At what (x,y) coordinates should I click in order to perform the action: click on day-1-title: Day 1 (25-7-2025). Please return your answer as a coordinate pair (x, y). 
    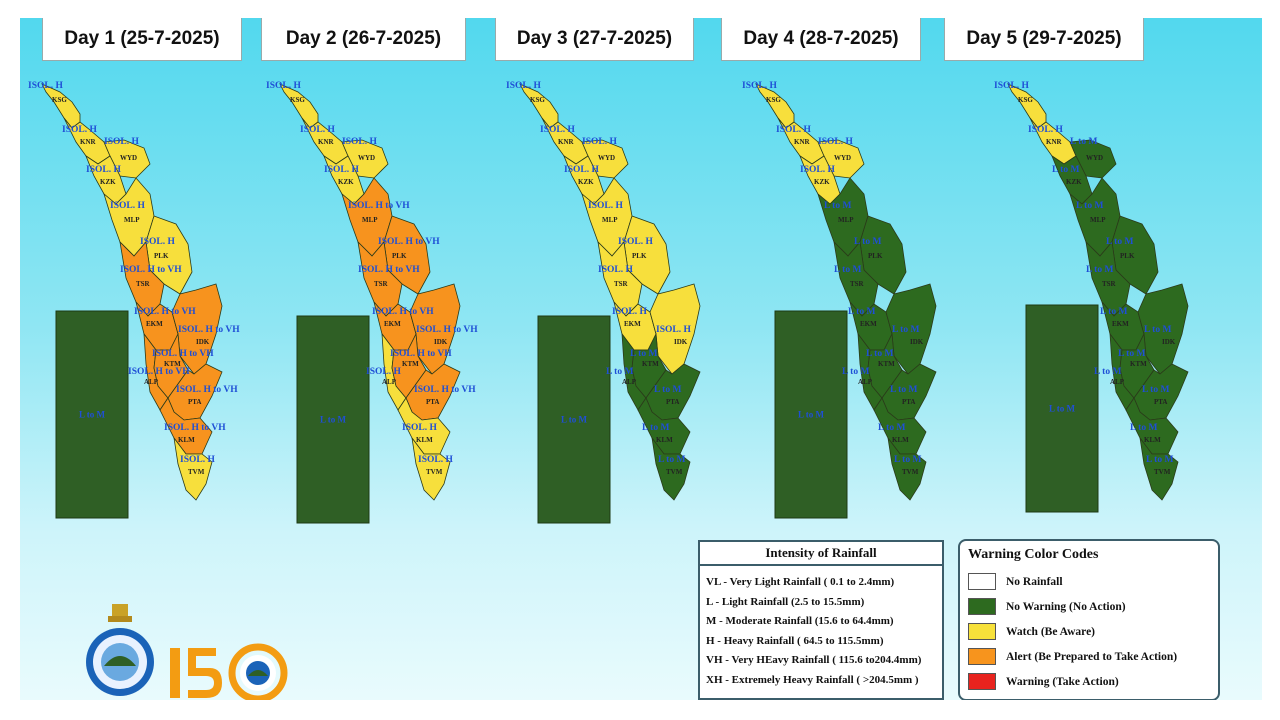
    Looking at the image, I should click on (142, 39).